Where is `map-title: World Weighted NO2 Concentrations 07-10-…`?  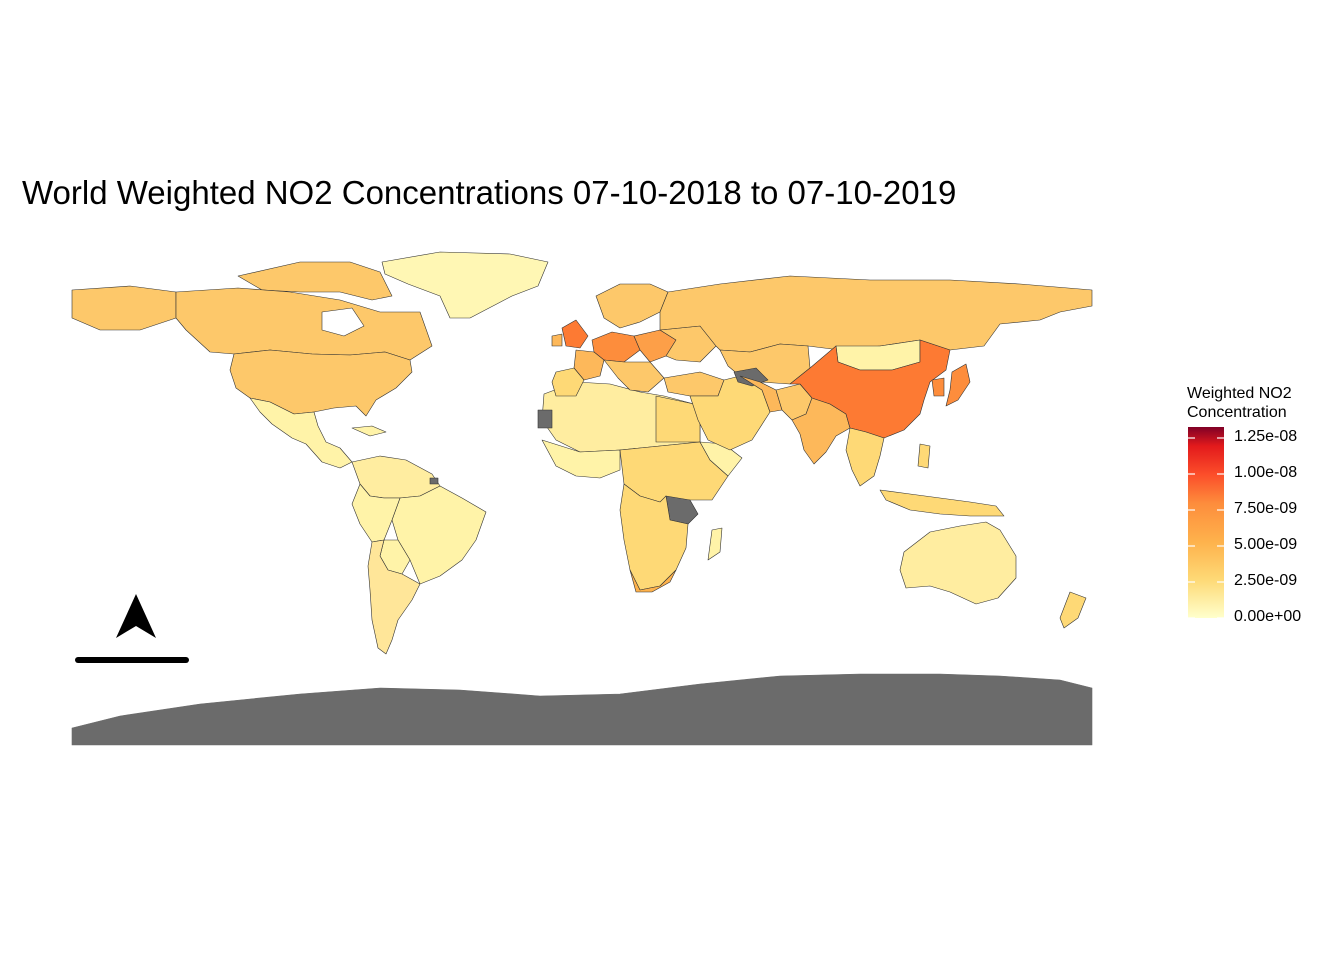 map-title: World Weighted NO2 Concentrations 07-10-… is located at coordinates (489, 192).